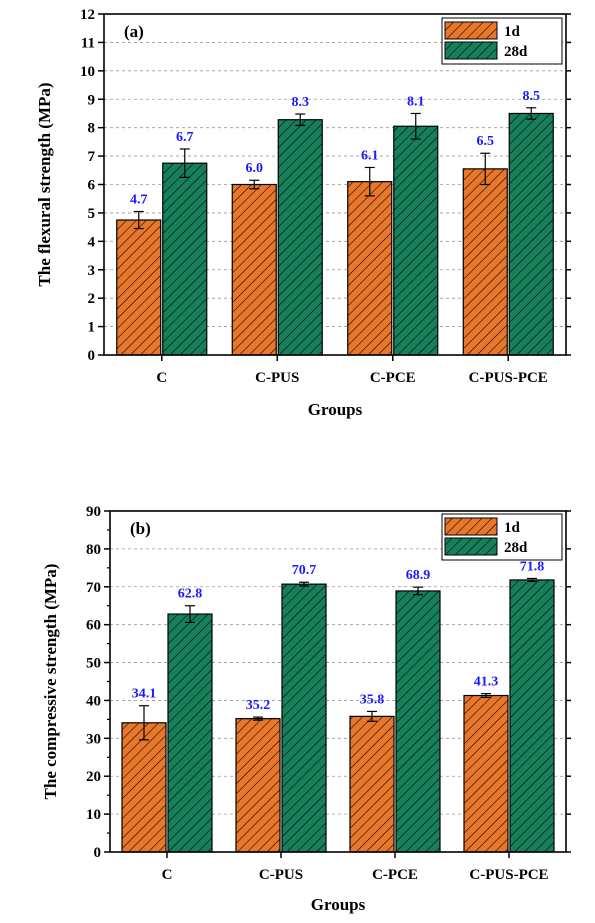 This screenshot has height=923, width=595. Describe the element at coordinates (93, 512) in the screenshot. I see `y-tick-label: 90` at that location.